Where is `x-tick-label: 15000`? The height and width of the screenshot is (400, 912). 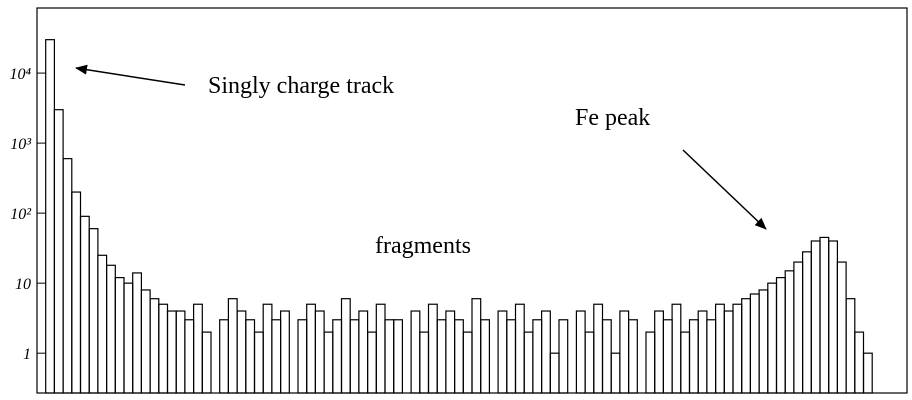
x-tick-label: 15000 is located at coordinates (559, 399).